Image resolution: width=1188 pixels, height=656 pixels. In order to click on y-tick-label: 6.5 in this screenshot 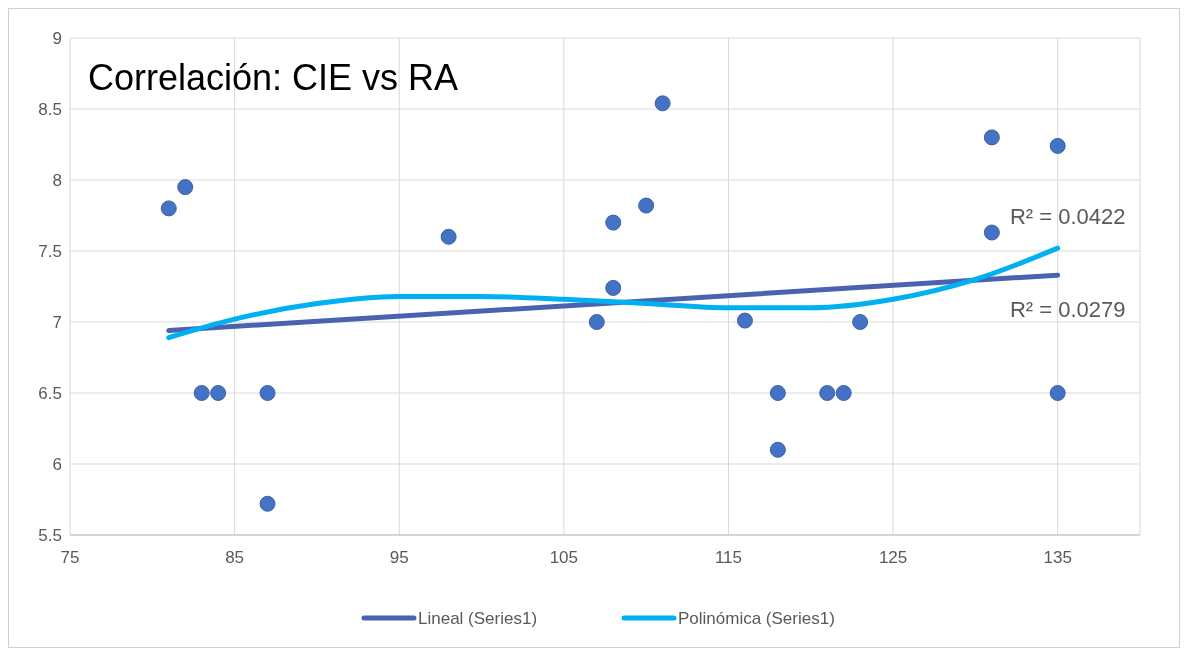, I will do `click(50, 393)`.